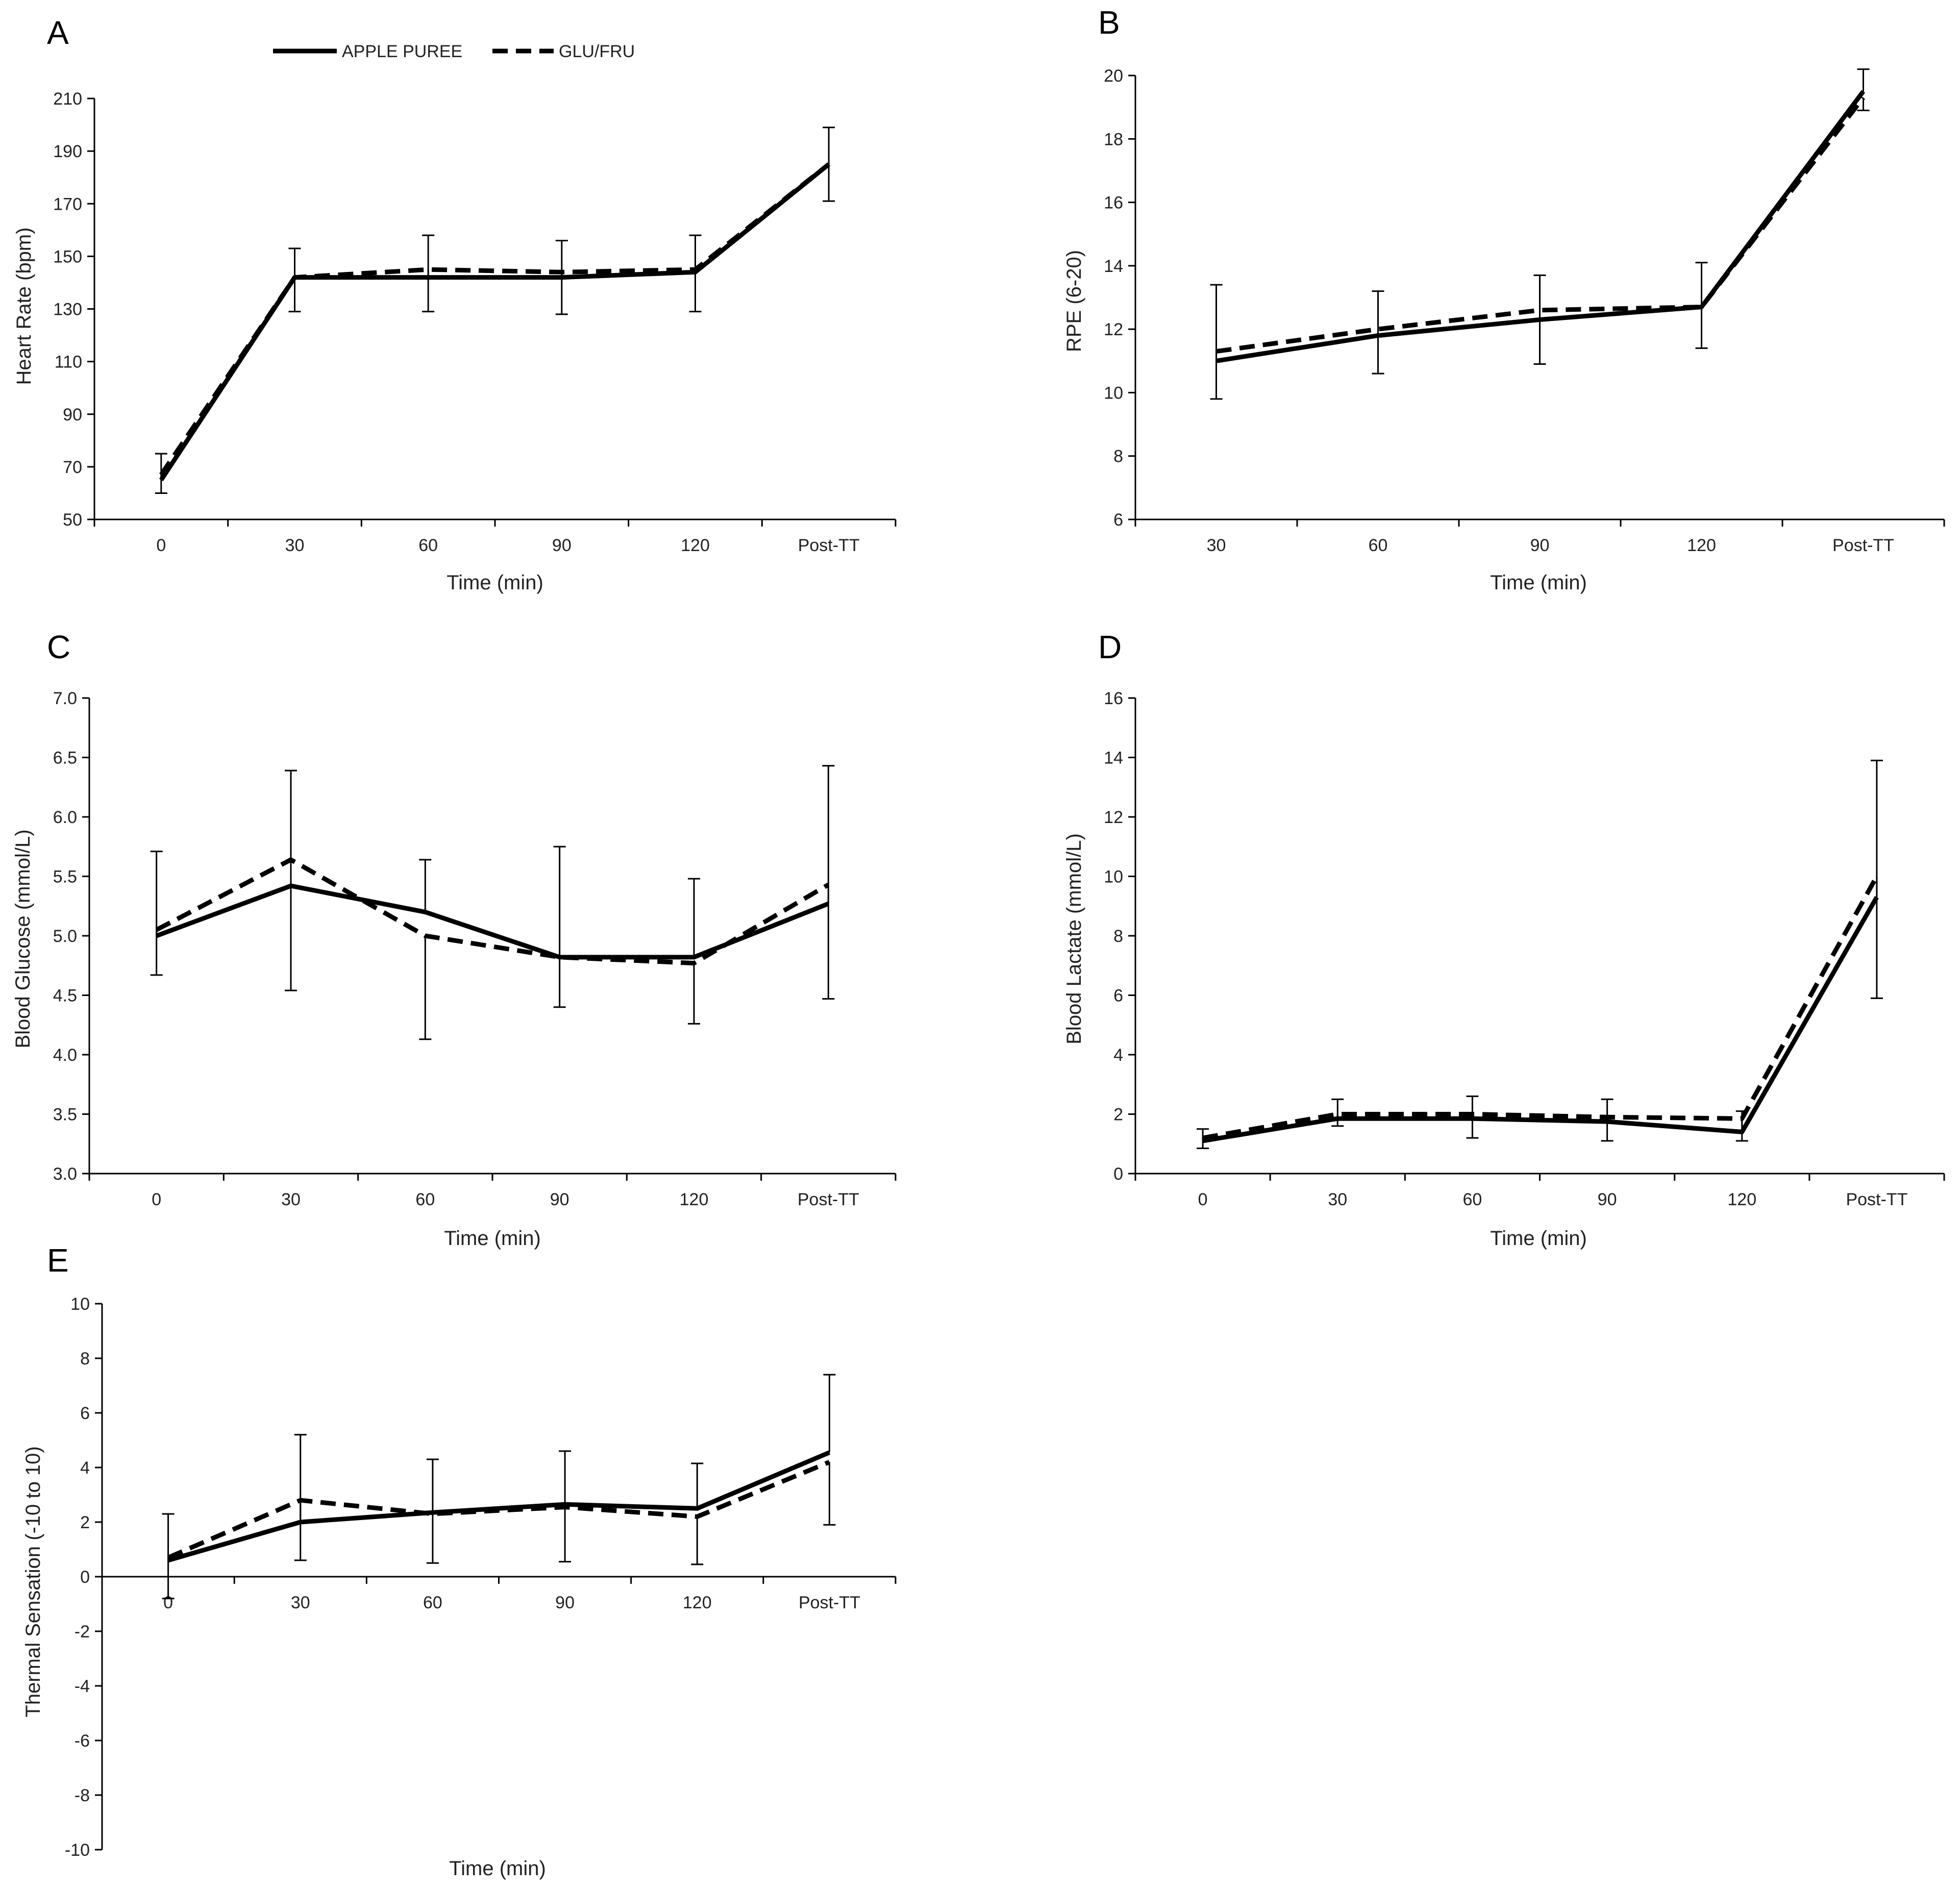 The image size is (1960, 1891). Describe the element at coordinates (494, 582) in the screenshot. I see `panel-a-xlabel: Time (min)` at that location.